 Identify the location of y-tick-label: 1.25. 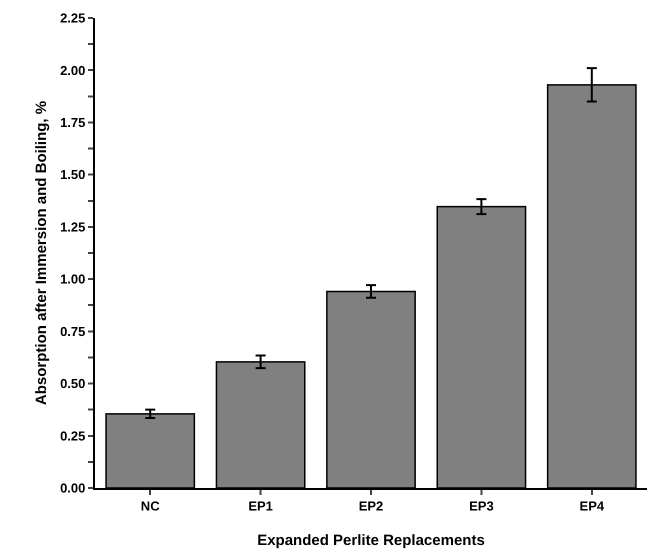
(73, 226).